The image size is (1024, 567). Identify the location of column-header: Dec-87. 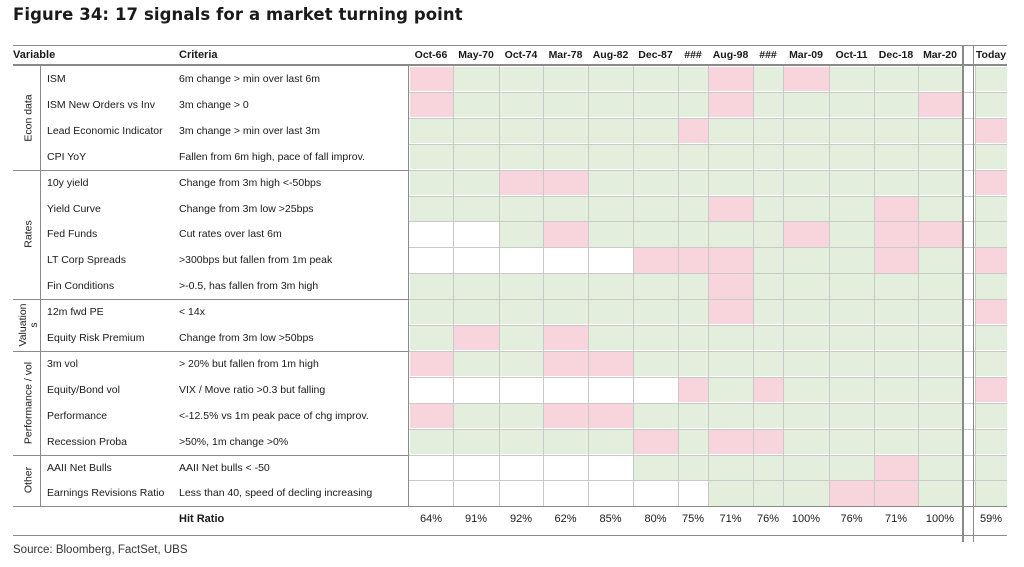
(655, 55).